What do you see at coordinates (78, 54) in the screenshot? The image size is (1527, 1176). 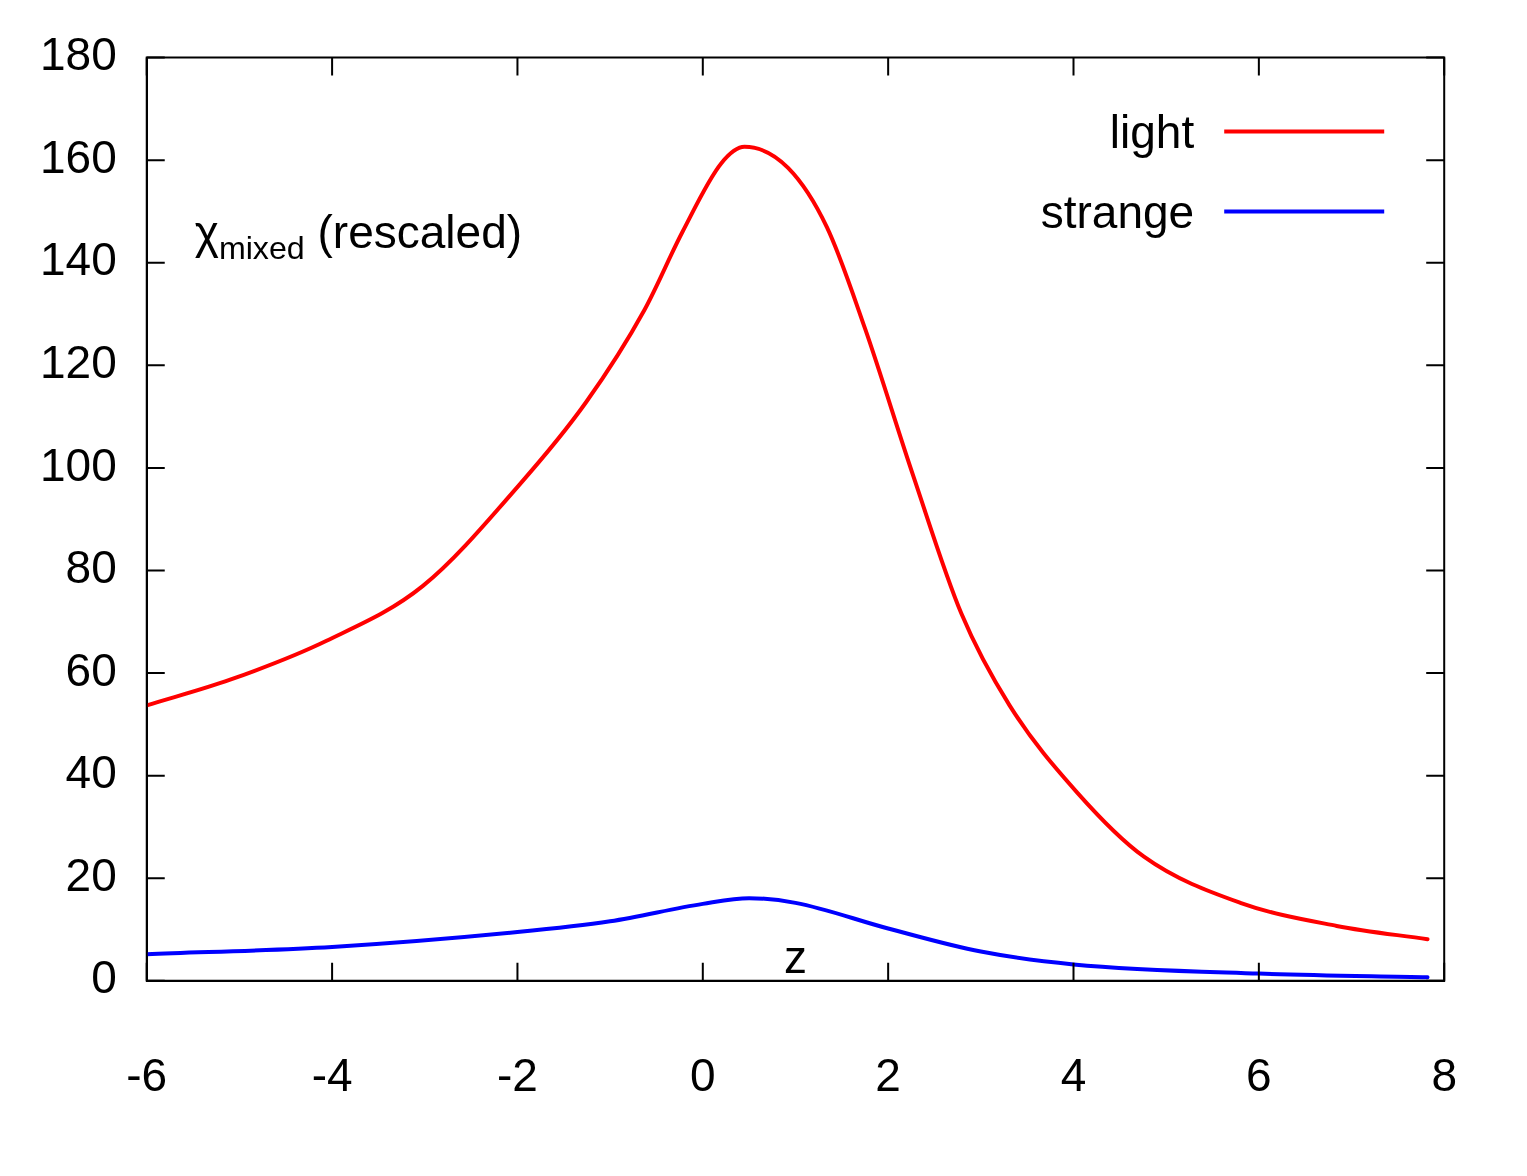 I see `y-tick-label: 180` at bounding box center [78, 54].